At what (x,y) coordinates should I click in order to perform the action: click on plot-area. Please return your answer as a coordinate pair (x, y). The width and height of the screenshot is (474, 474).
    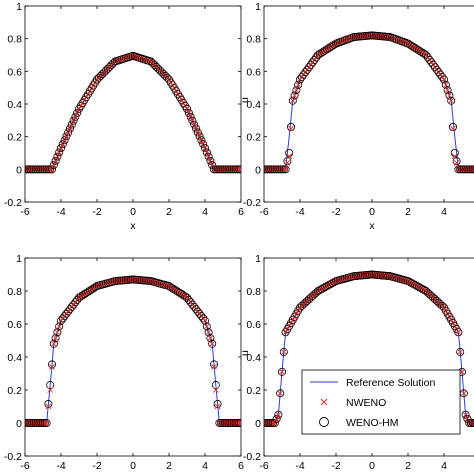
    Looking at the image, I should click on (369, 102).